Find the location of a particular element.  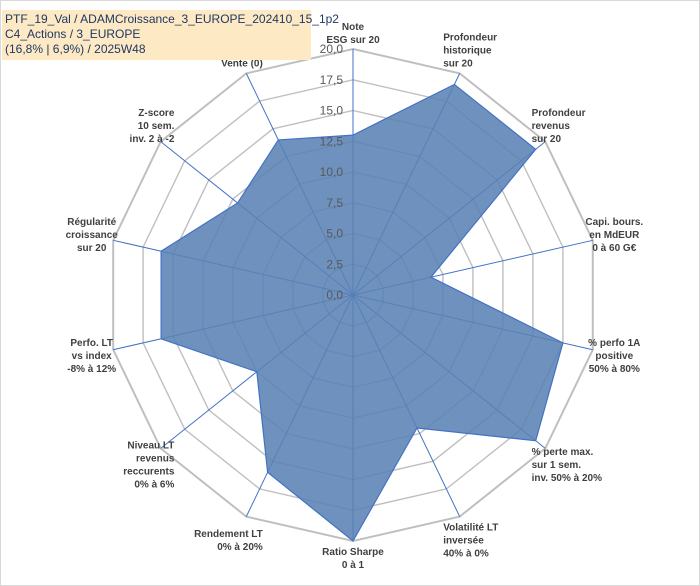

axis-label: Rendement LT 0% à 20% is located at coordinates (228, 541).